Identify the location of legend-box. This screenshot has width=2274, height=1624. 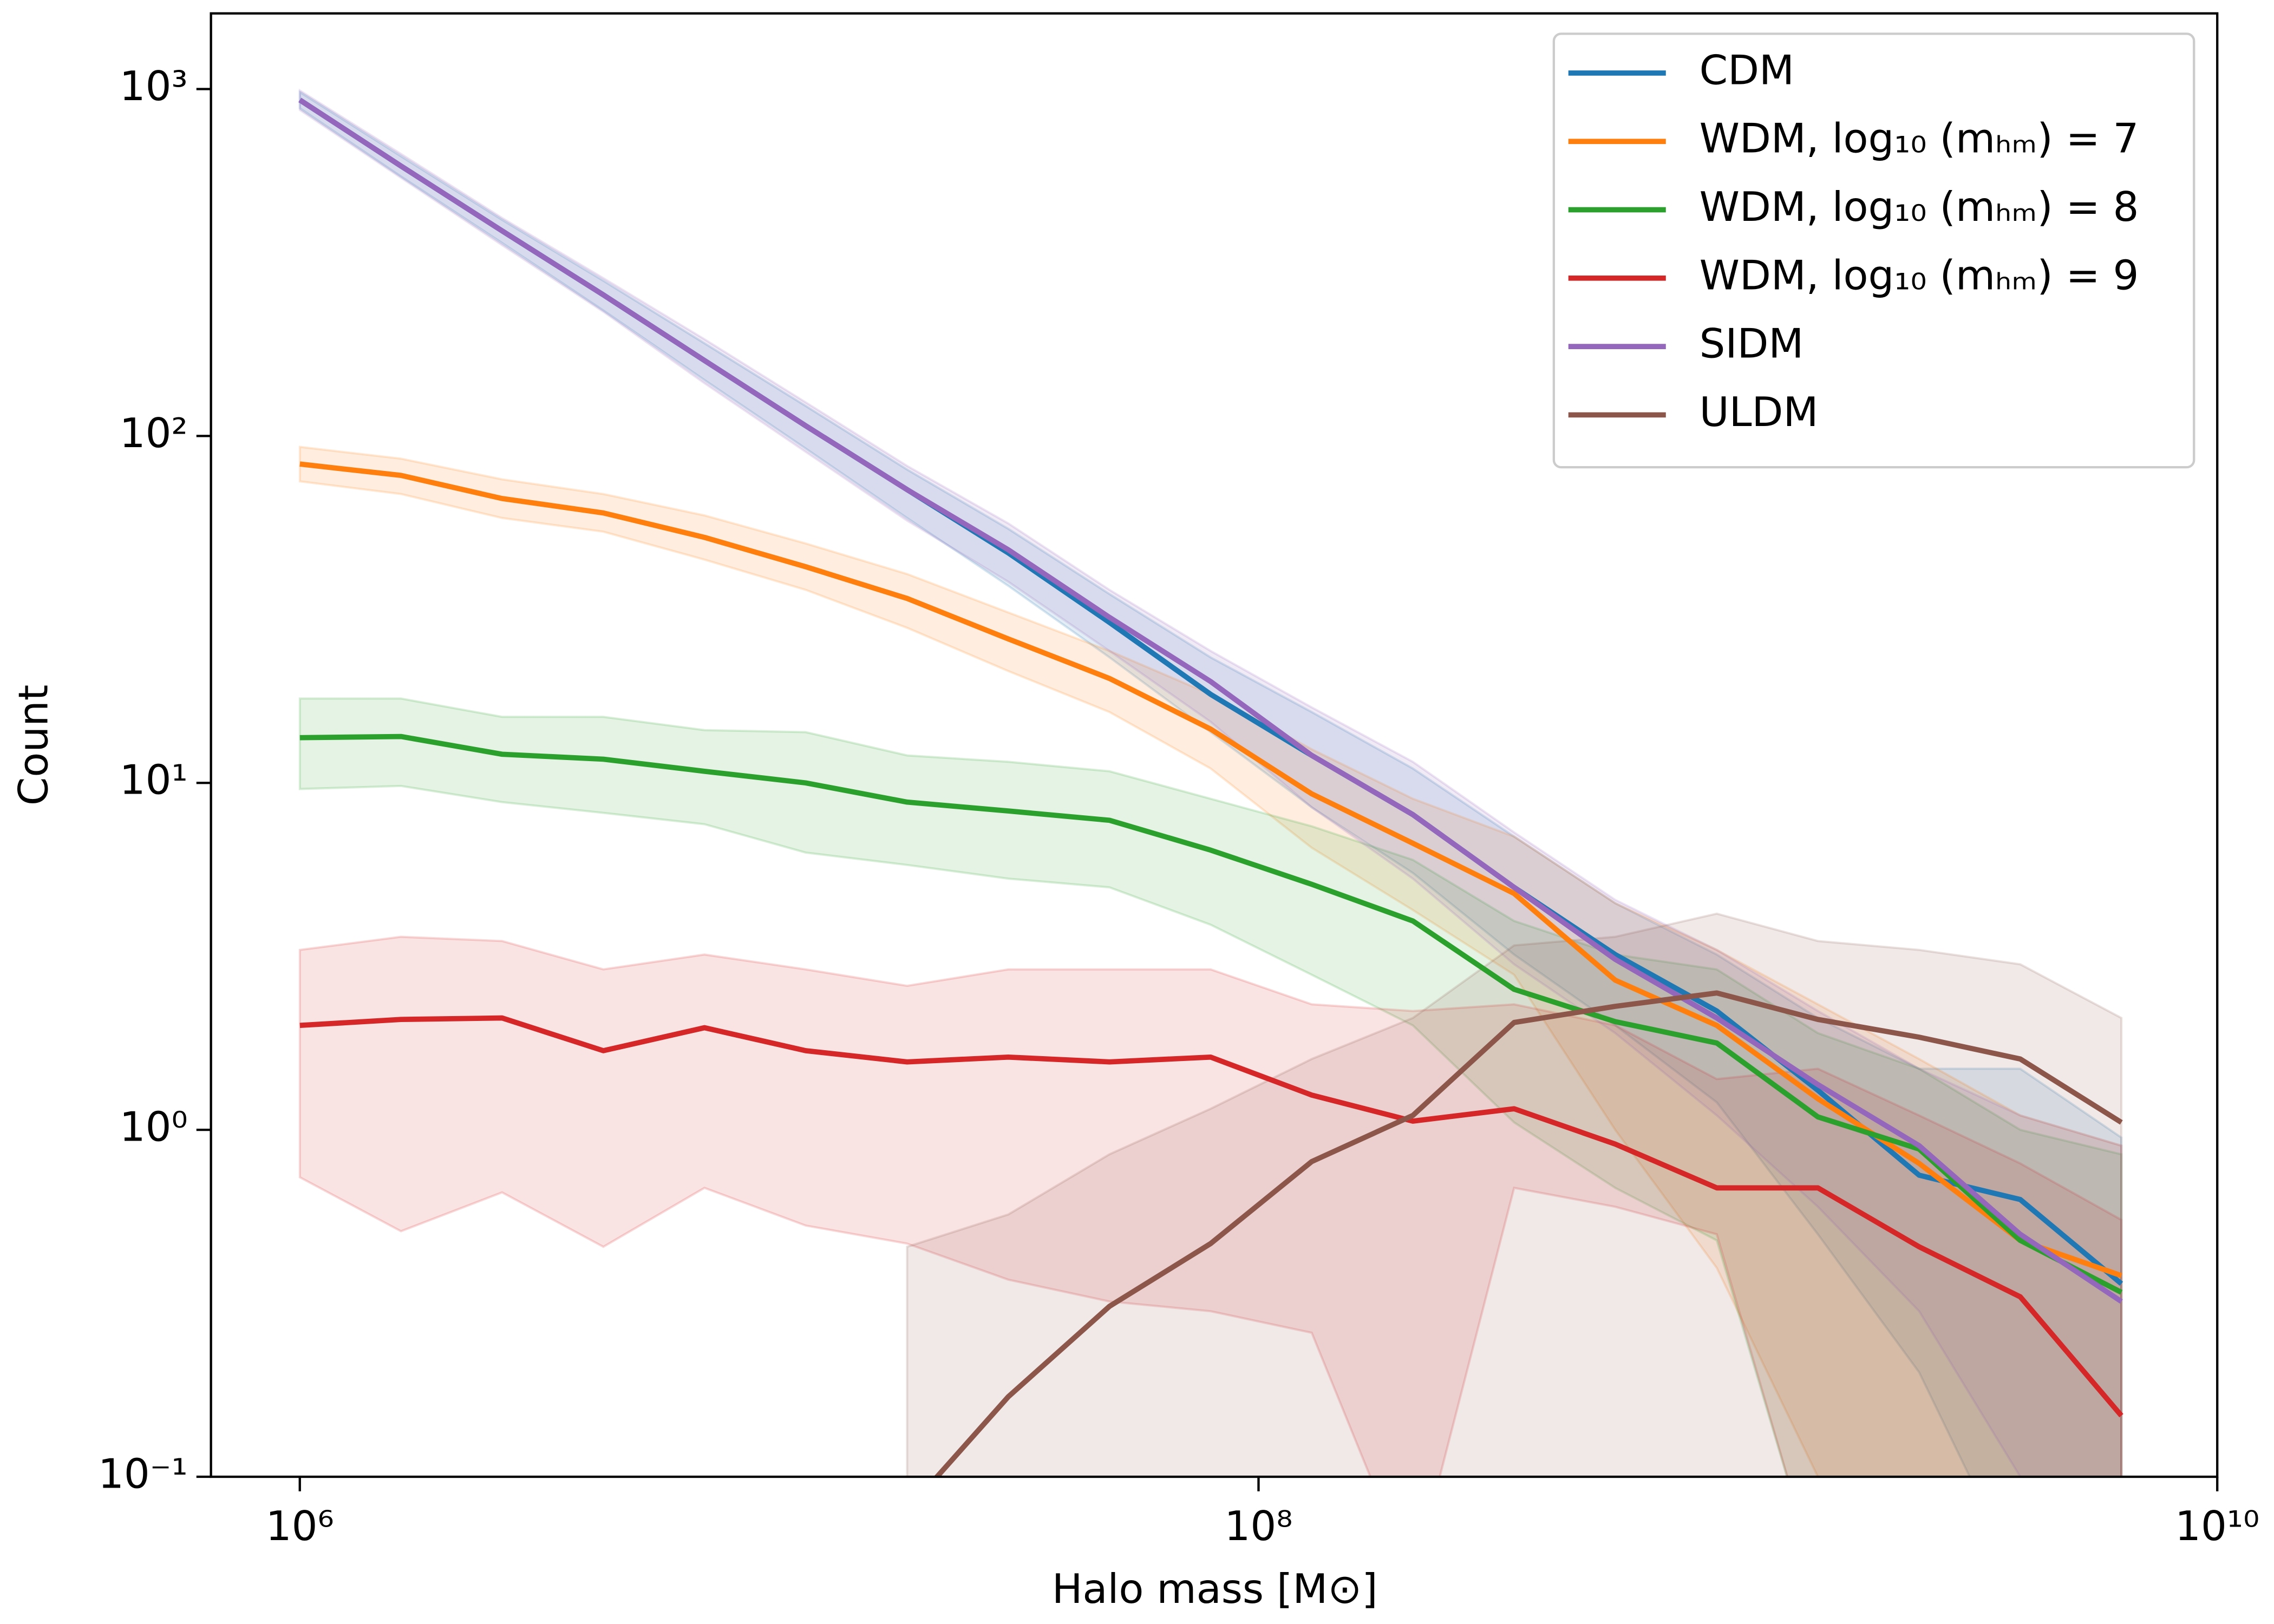
(1874, 250).